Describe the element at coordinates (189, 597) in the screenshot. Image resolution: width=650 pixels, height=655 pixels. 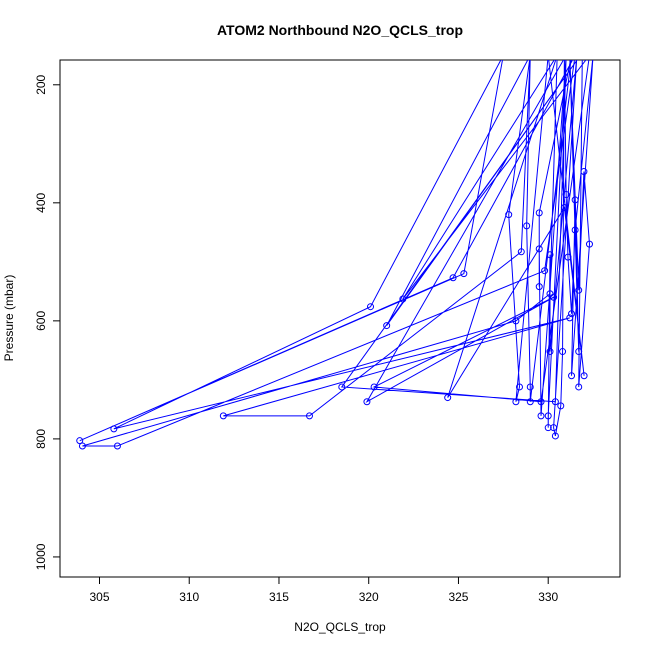
I see `x-tick-label: 310` at that location.